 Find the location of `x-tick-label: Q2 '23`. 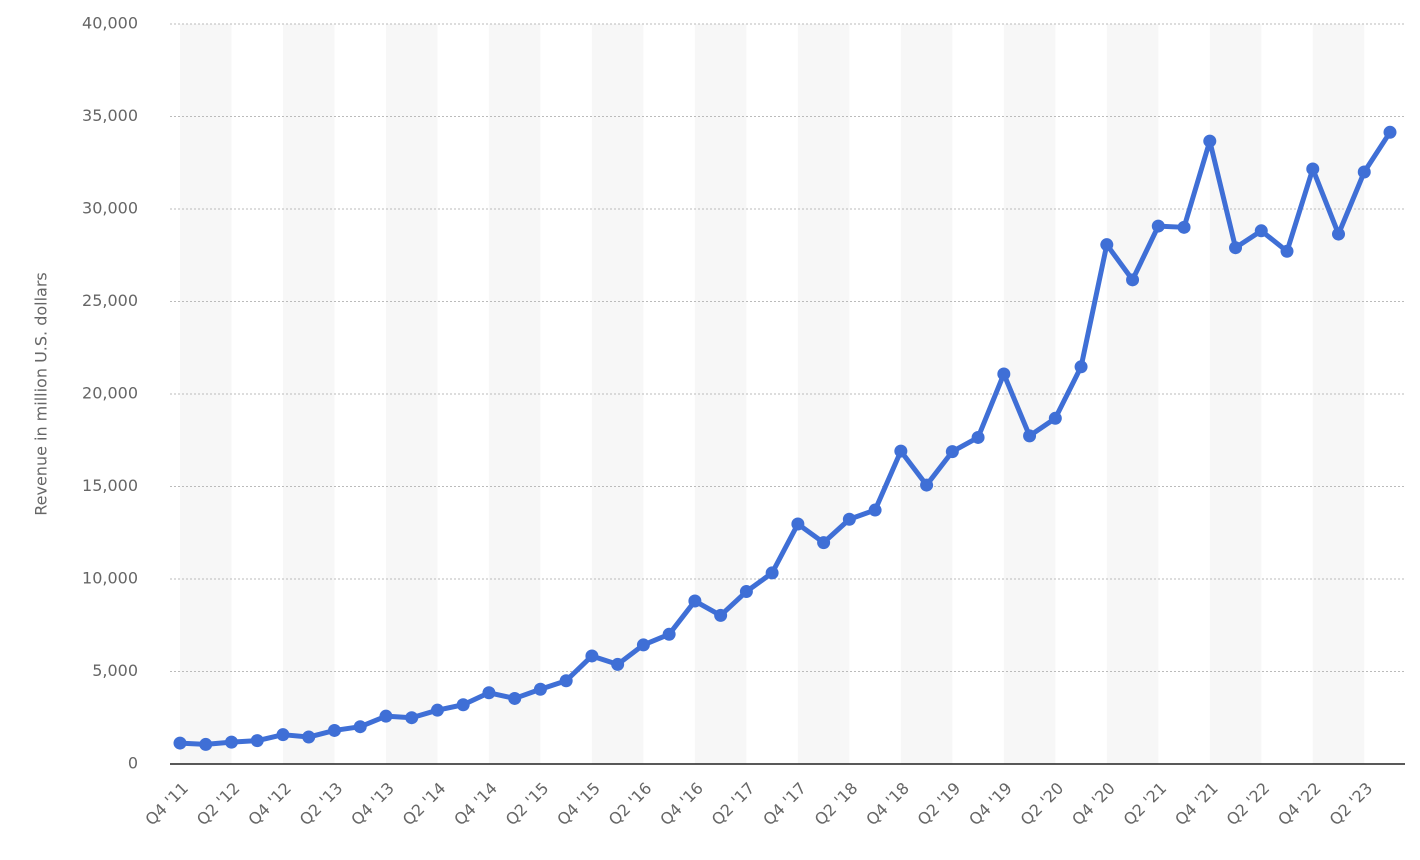

x-tick-label: Q2 '23 is located at coordinates (1351, 804).